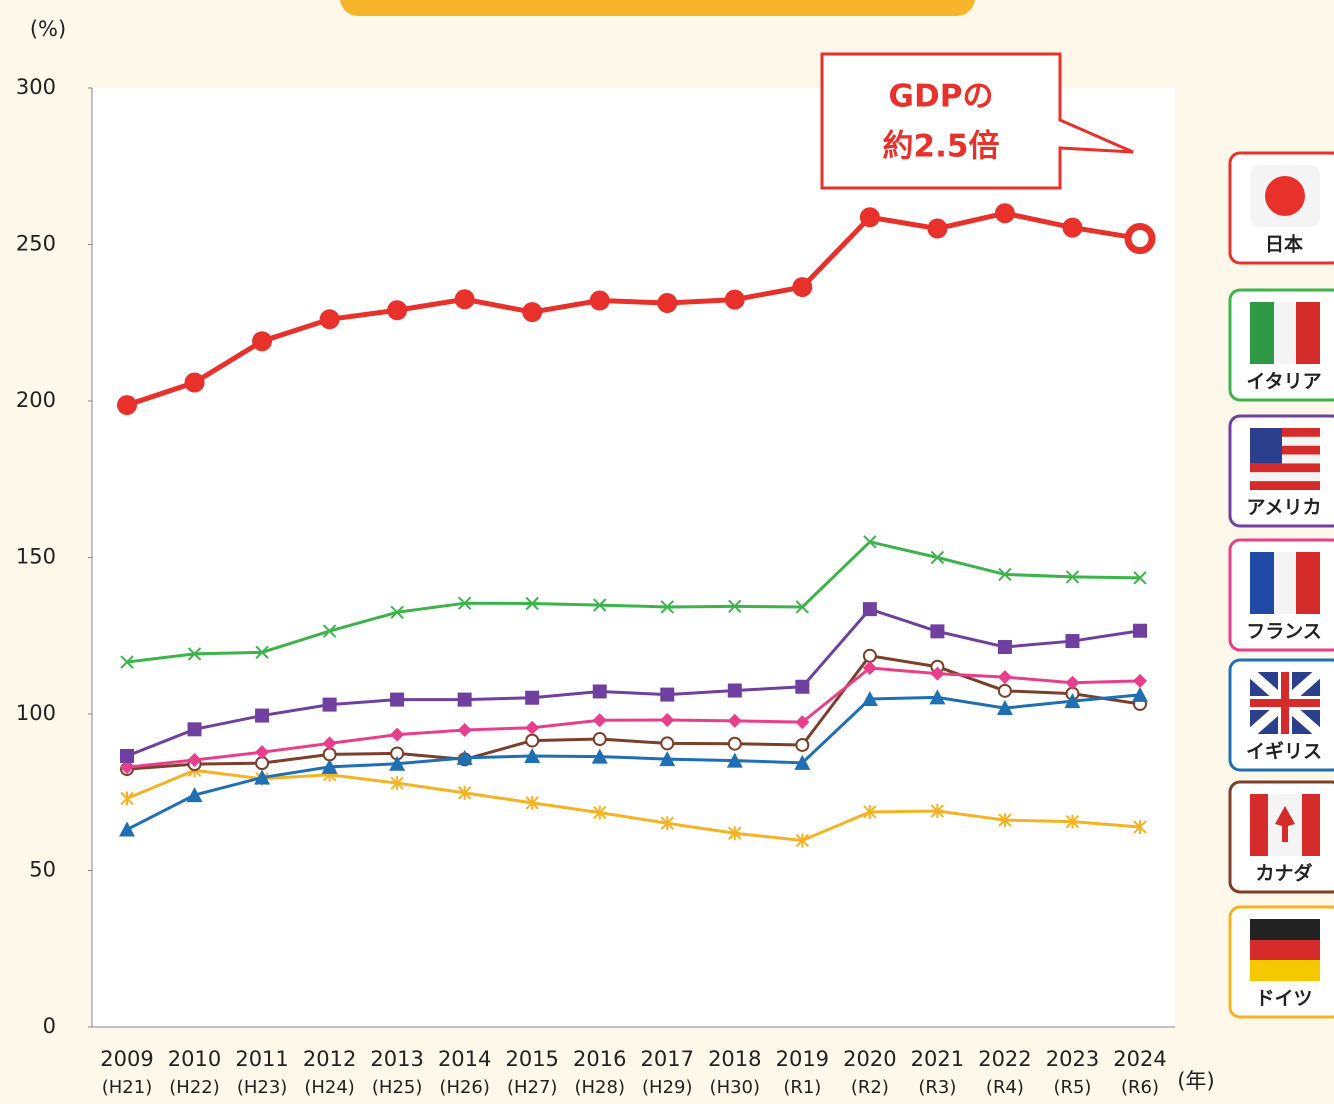 The width and height of the screenshot is (1334, 1104). What do you see at coordinates (194, 1087) in the screenshot?
I see `x-tick-label: (H22)` at bounding box center [194, 1087].